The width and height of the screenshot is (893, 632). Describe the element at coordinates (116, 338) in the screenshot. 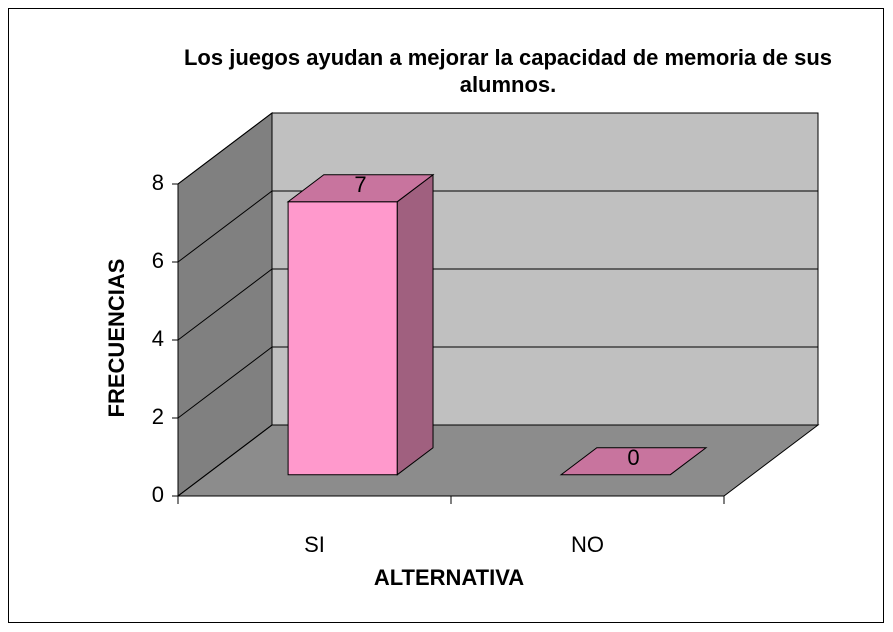

I see `y-axis-label: FRECUENCIAS` at that location.